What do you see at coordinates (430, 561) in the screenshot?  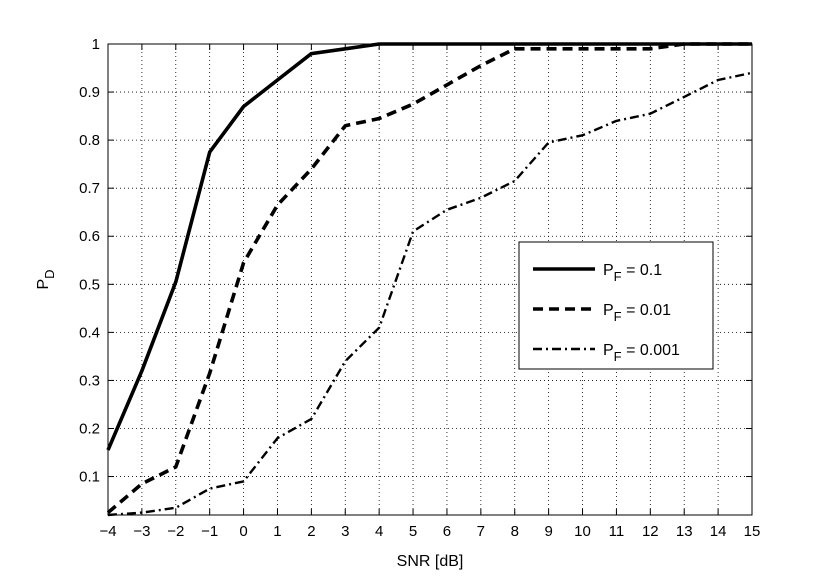 I see `x-axis-label: SNR [dB]` at bounding box center [430, 561].